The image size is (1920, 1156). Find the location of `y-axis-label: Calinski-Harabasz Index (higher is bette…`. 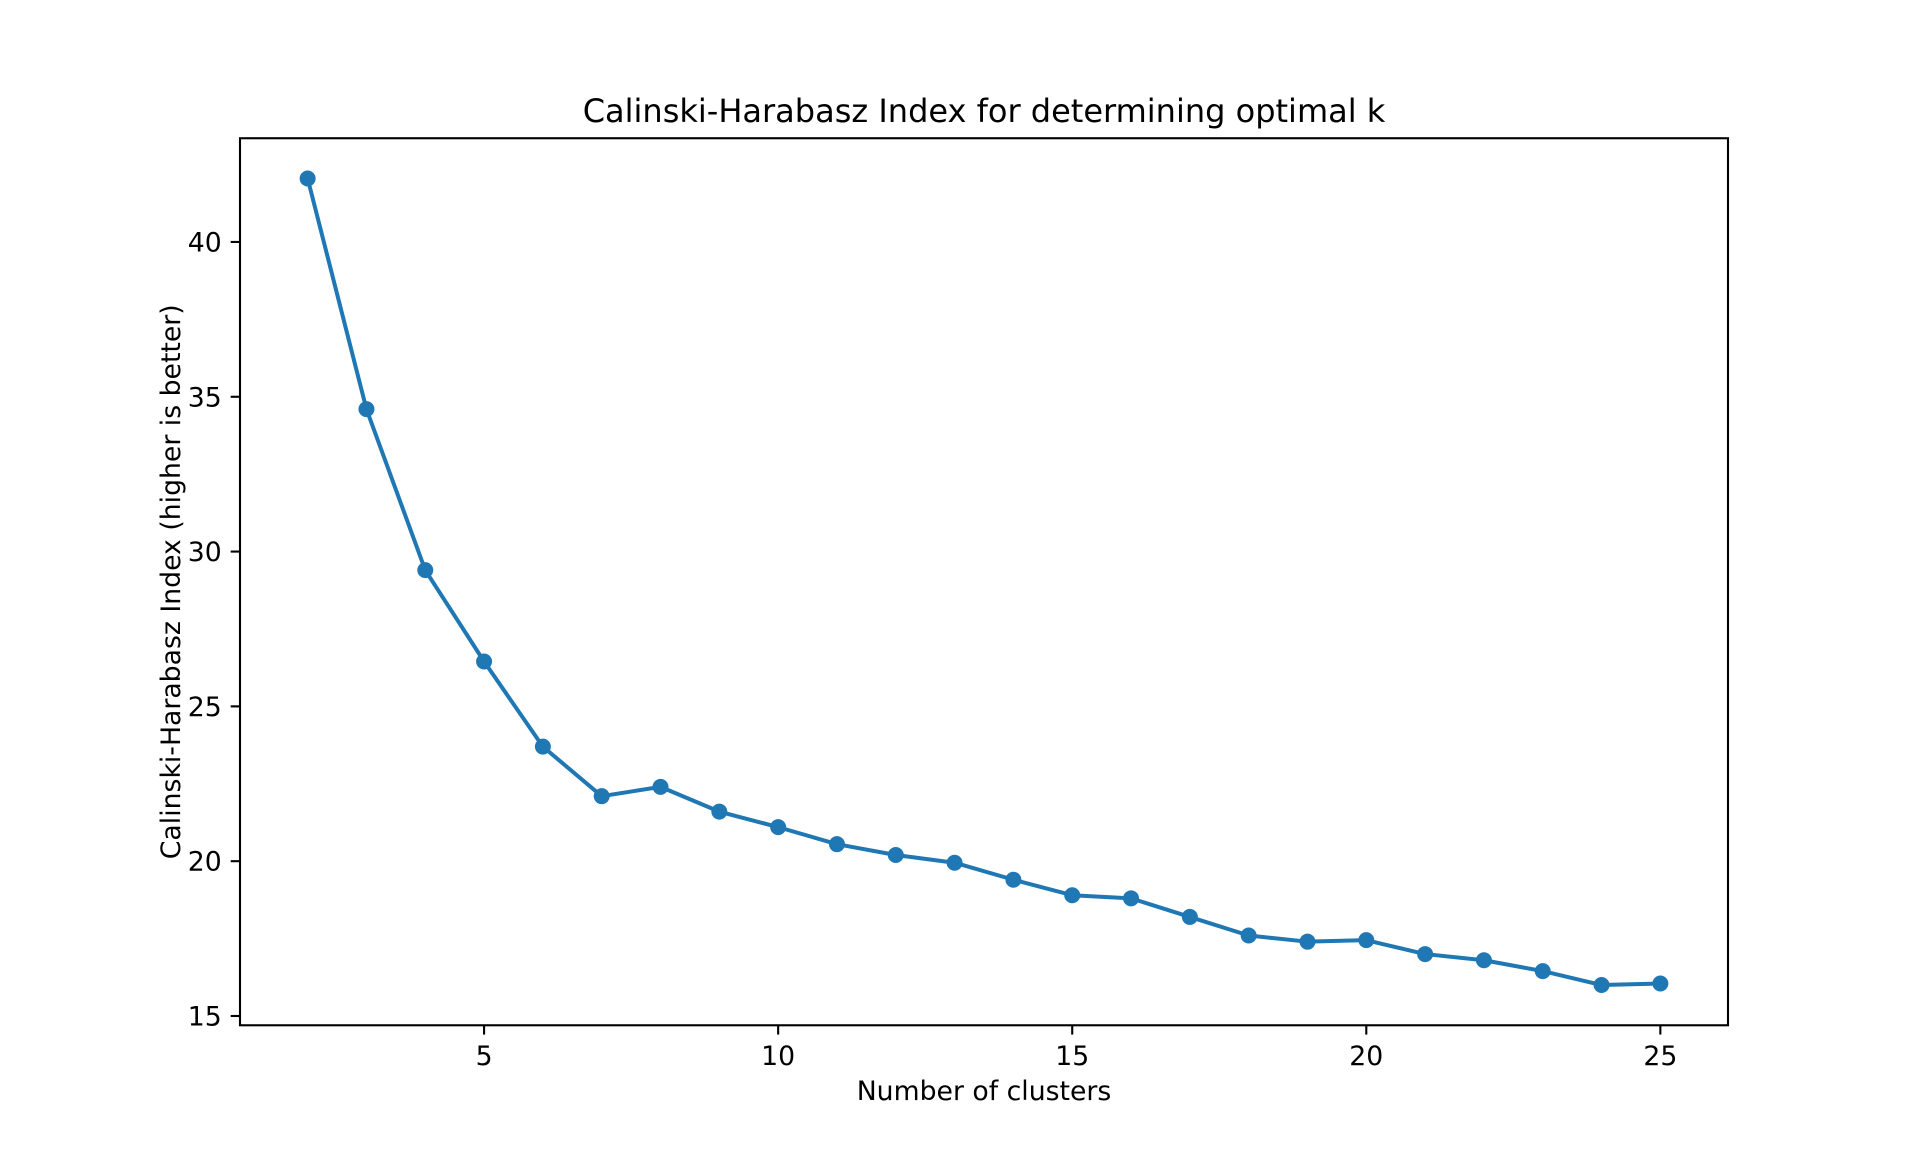

y-axis-label: Calinski-Harabasz Index (higher is bette… is located at coordinates (171, 581).